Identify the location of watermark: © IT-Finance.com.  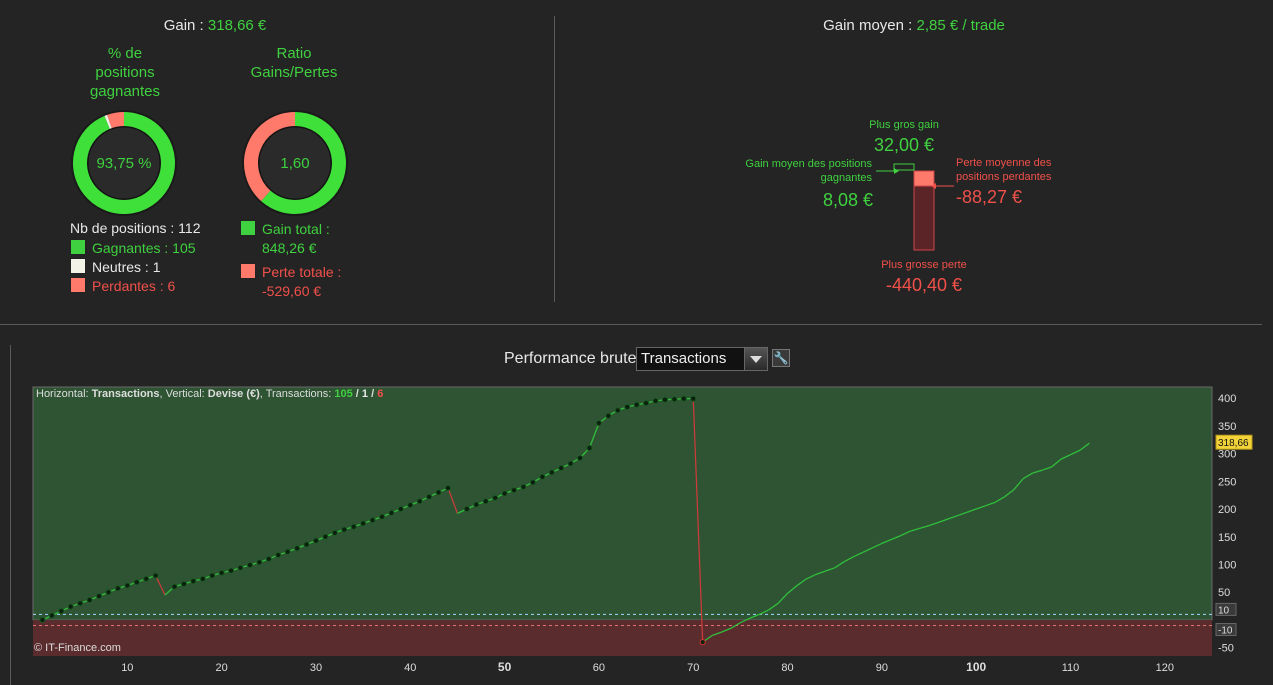
(77, 648).